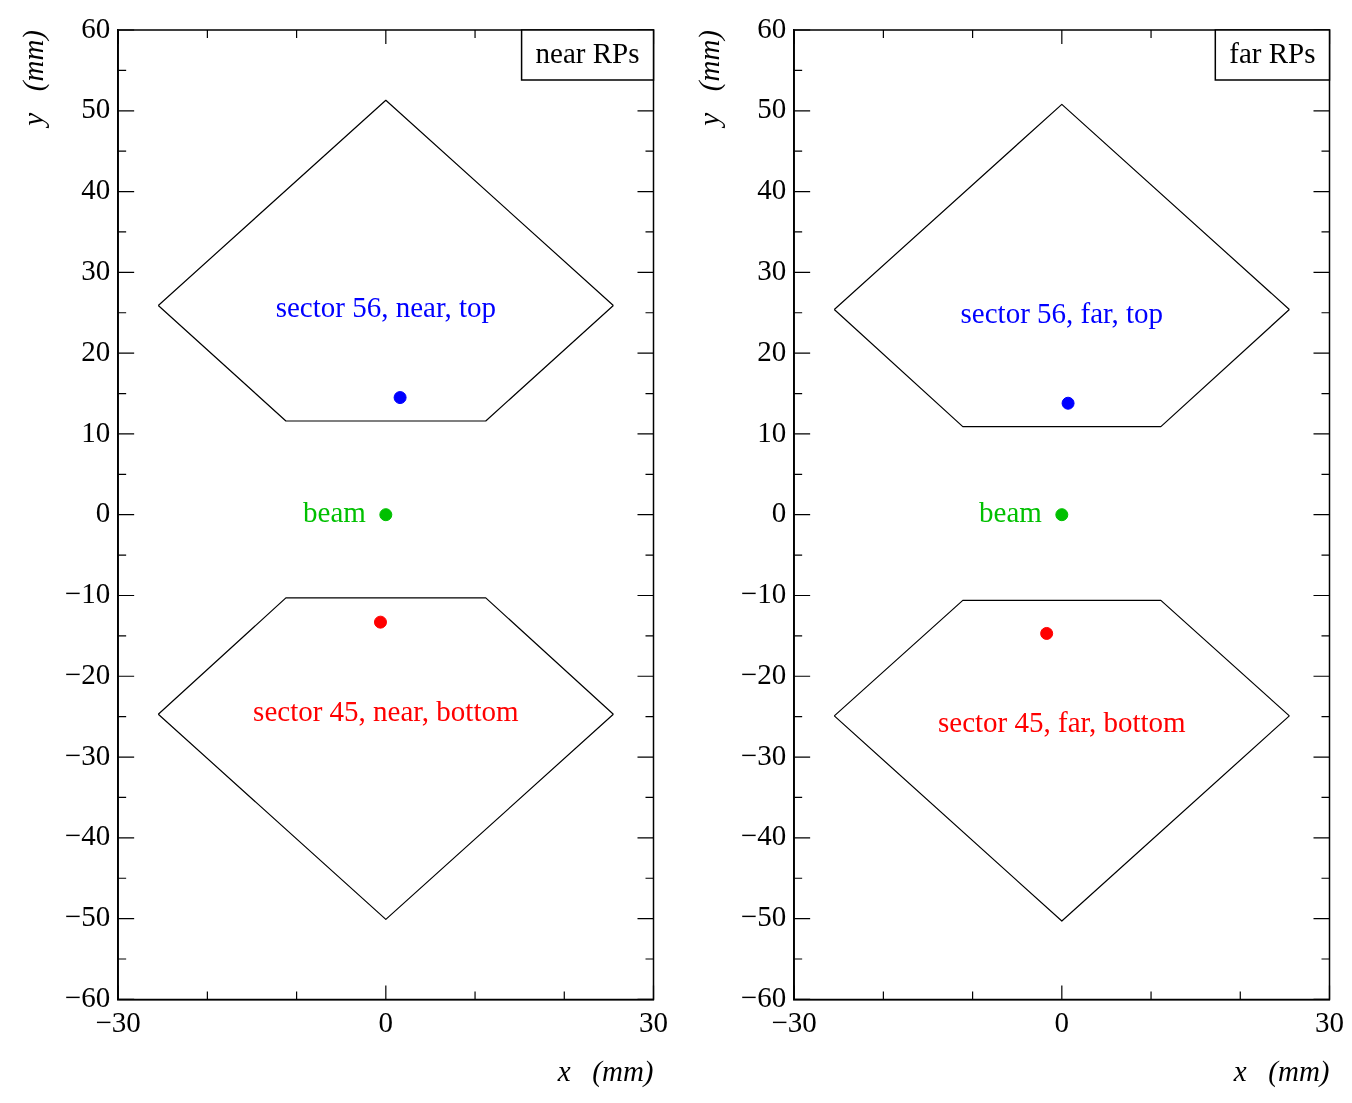  Describe the element at coordinates (587, 52) in the screenshot. I see `chart-title: near RPs` at that location.